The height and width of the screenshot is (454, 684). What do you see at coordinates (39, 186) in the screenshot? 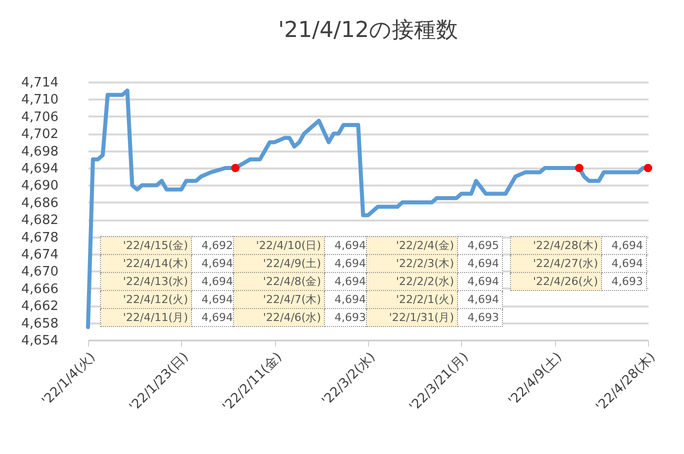
I see `y-tick-label: 4,690` at bounding box center [39, 186].